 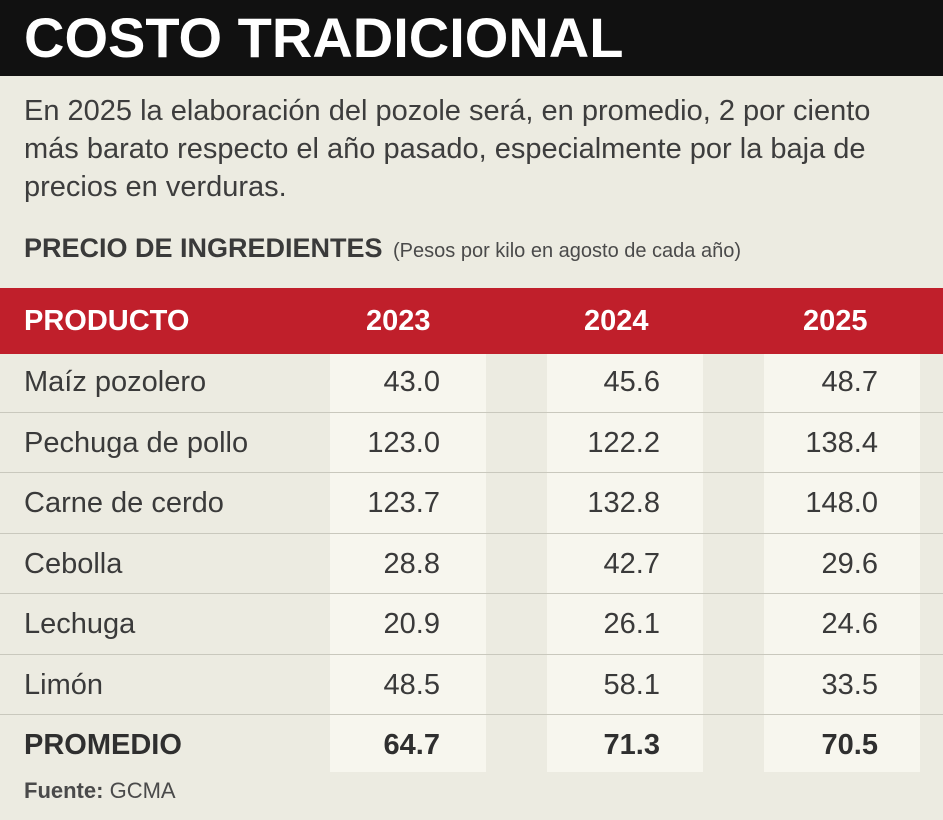 I want to click on price-value-2024: 42.7, so click(x=631, y=563).